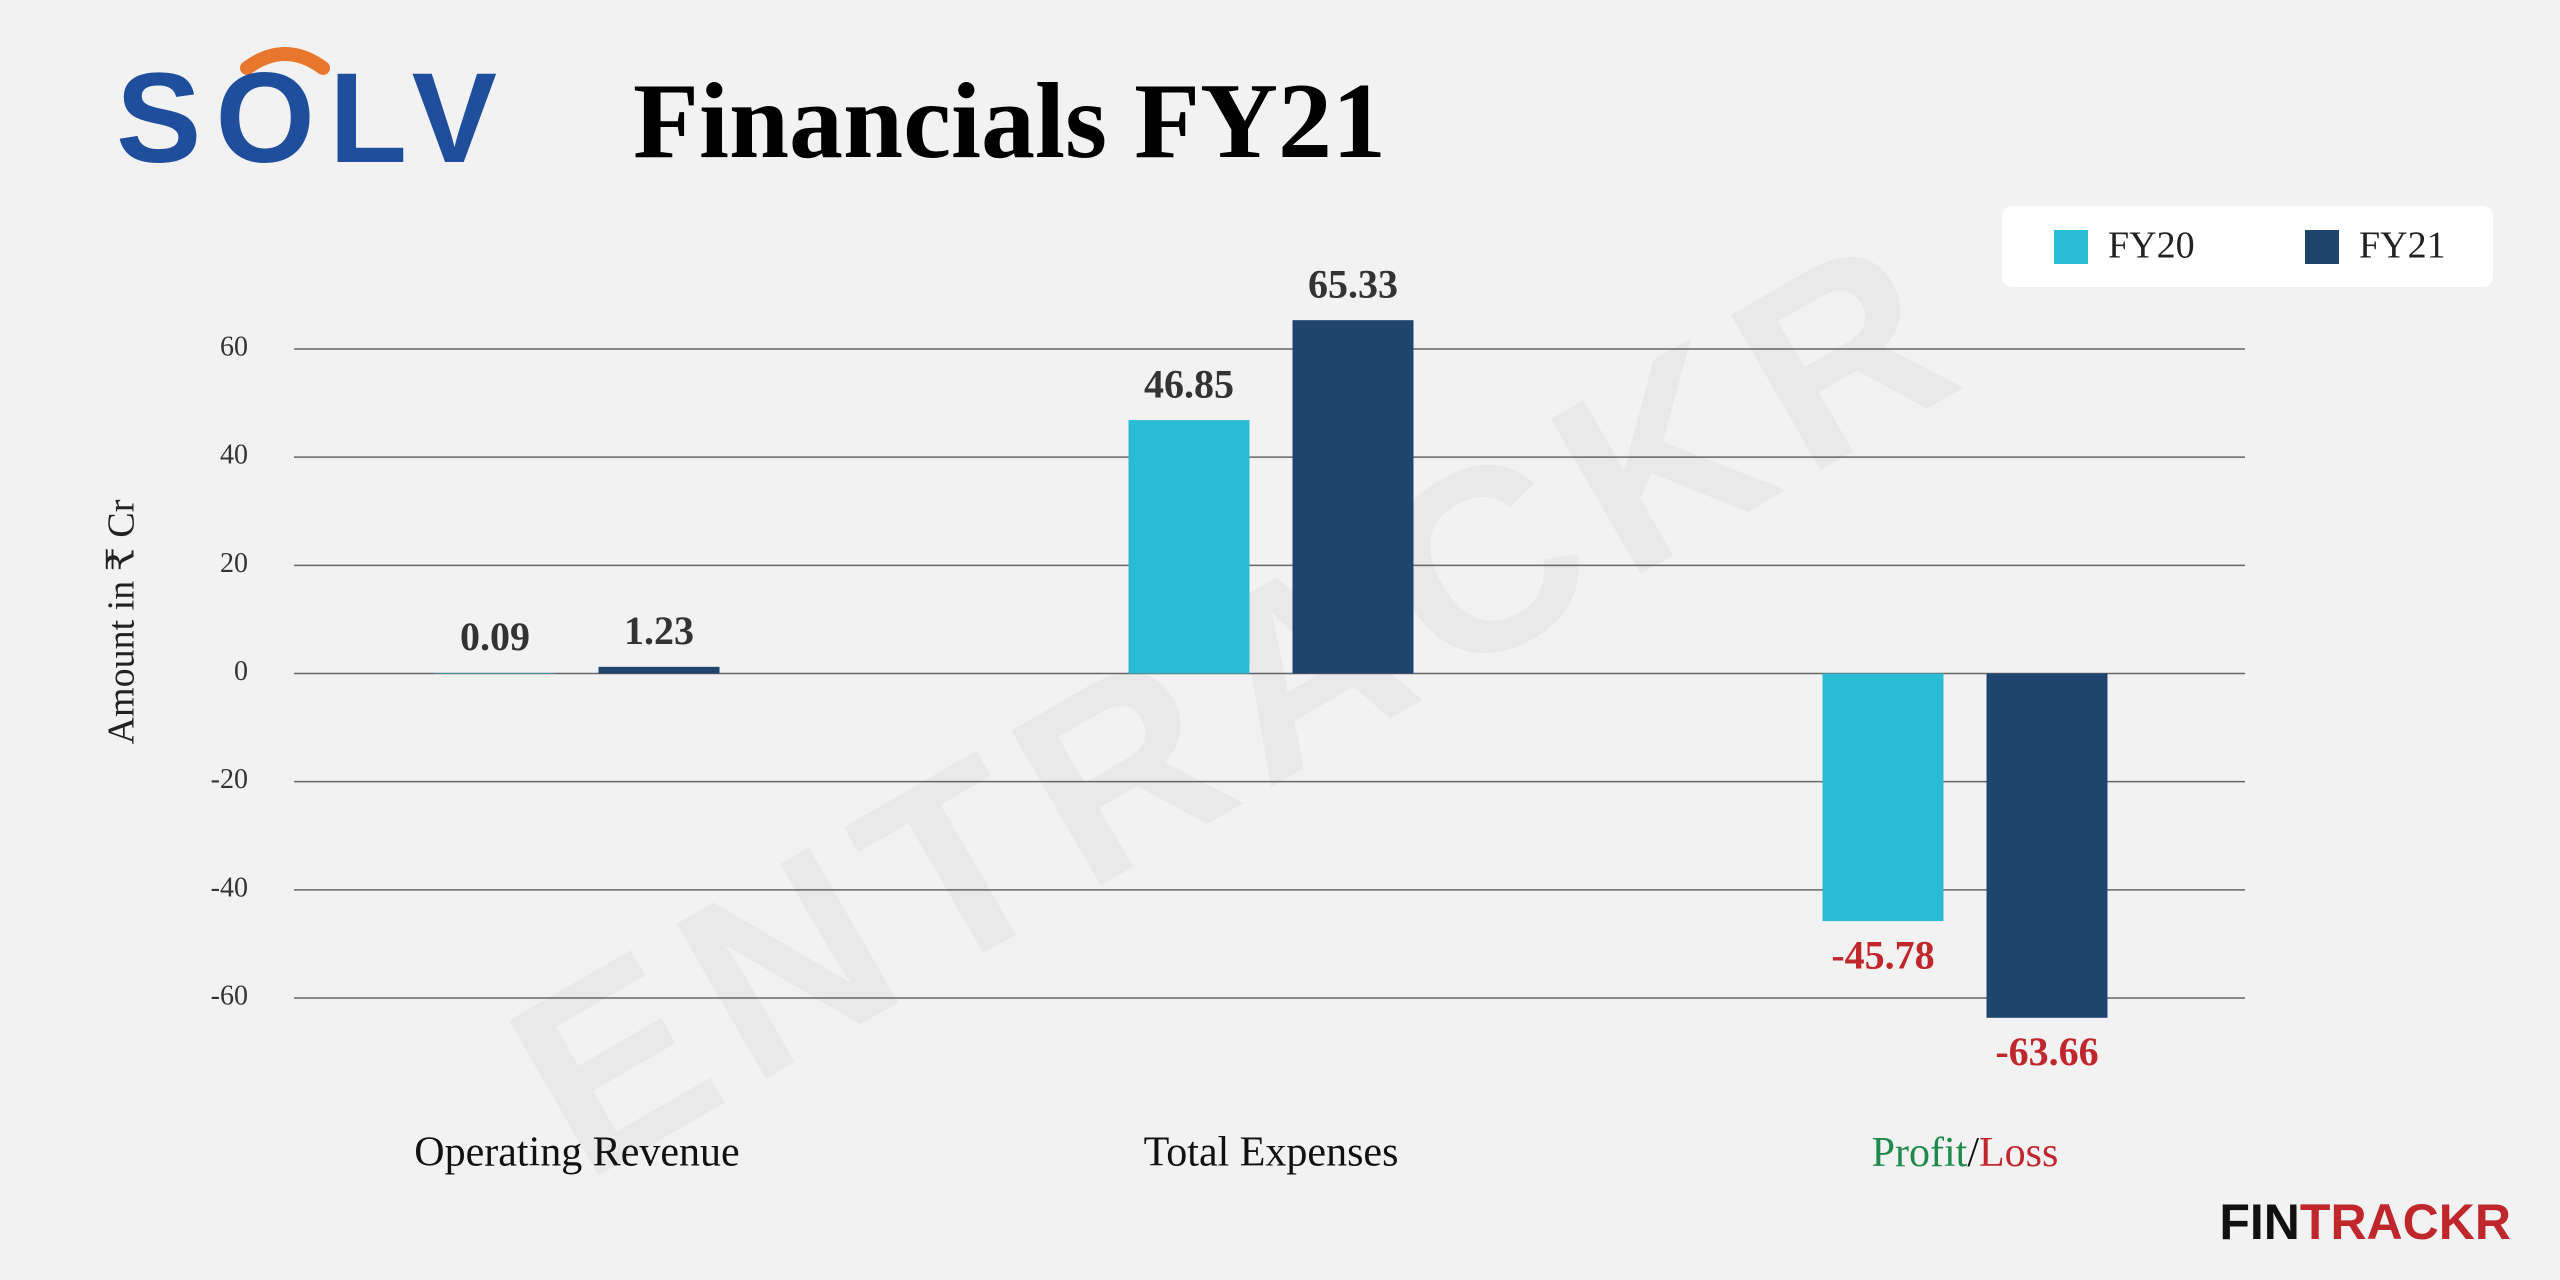 The width and height of the screenshot is (2560, 1280). I want to click on value-label: -63.66, so click(2046, 1051).